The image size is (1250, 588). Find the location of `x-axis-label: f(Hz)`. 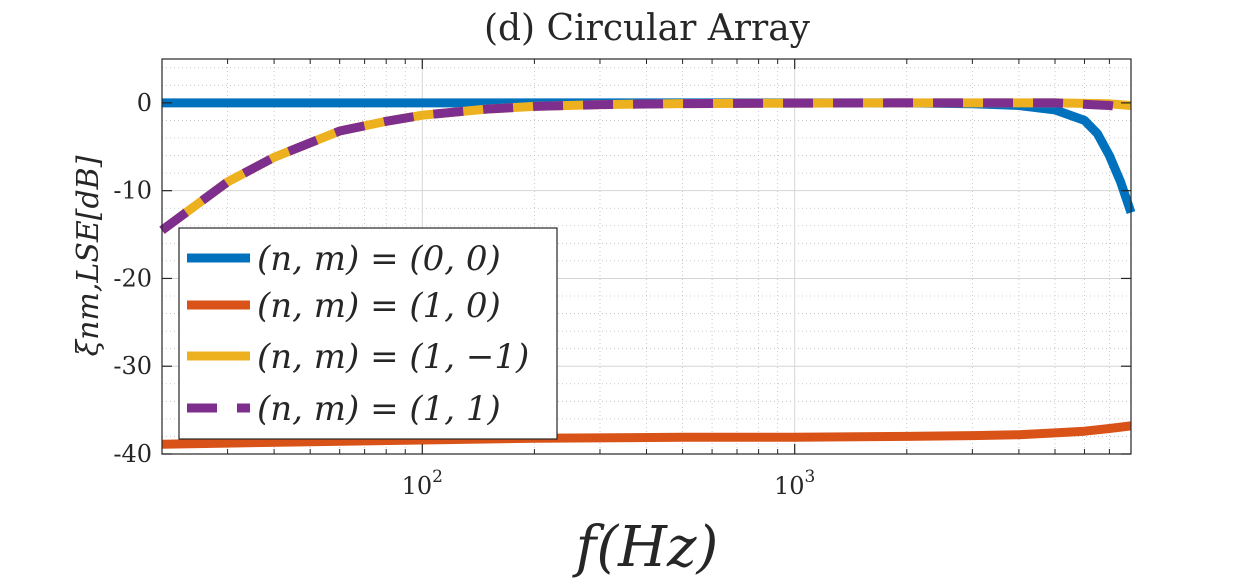

x-axis-label: f(Hz) is located at coordinates (645, 547).